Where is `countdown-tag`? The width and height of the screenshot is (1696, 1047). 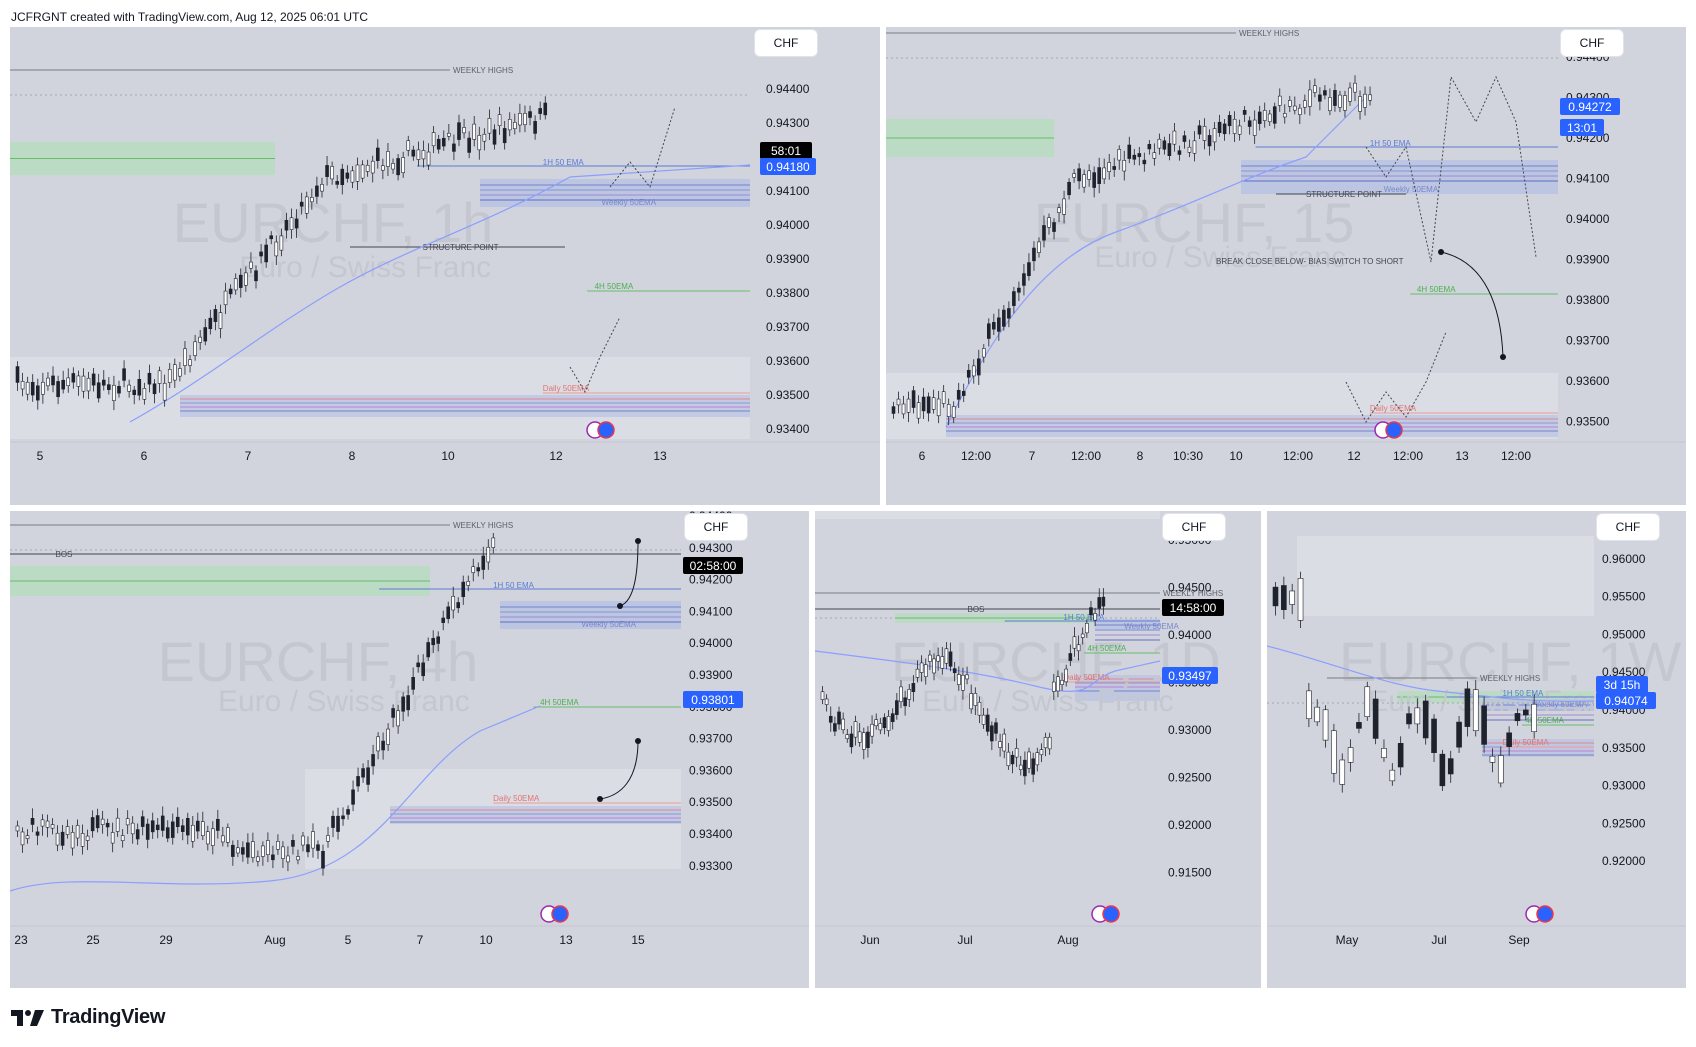 countdown-tag is located at coordinates (713, 565).